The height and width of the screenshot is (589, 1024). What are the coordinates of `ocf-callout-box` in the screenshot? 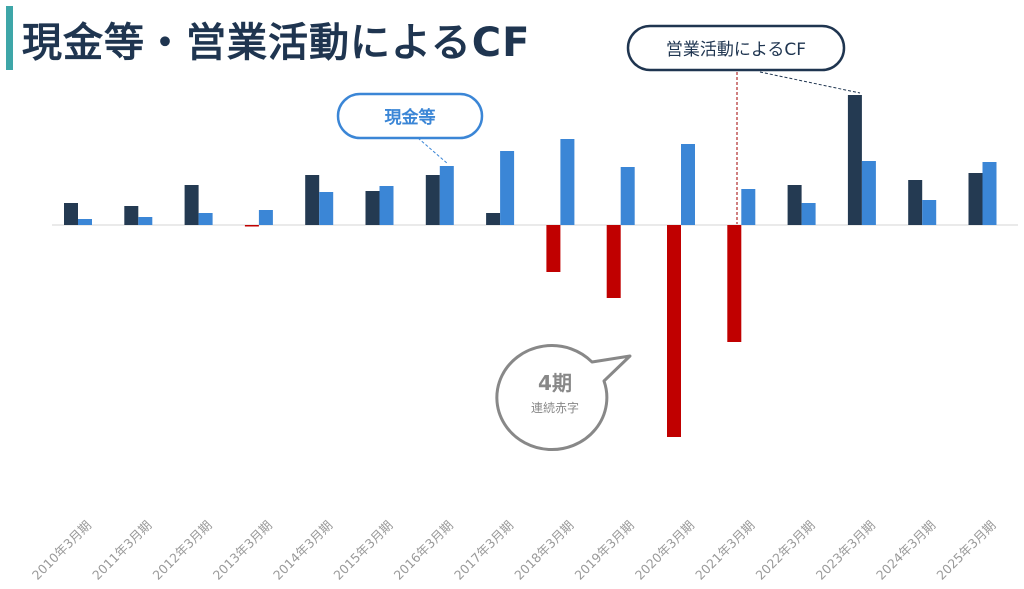 It's located at (736, 48).